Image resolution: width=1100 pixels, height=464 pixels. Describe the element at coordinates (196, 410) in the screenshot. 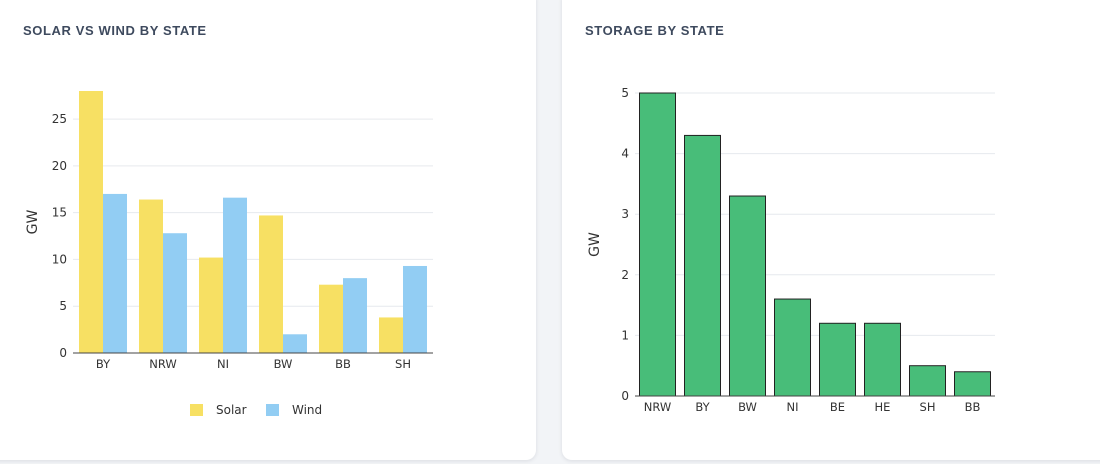

I see `legend-swatch-solar` at that location.